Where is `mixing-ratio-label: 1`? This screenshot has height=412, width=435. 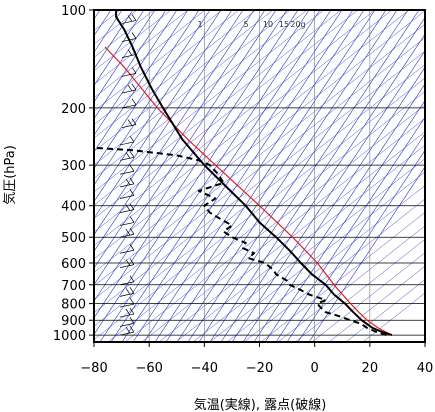
mixing-ratio-label: 1 is located at coordinates (199, 24).